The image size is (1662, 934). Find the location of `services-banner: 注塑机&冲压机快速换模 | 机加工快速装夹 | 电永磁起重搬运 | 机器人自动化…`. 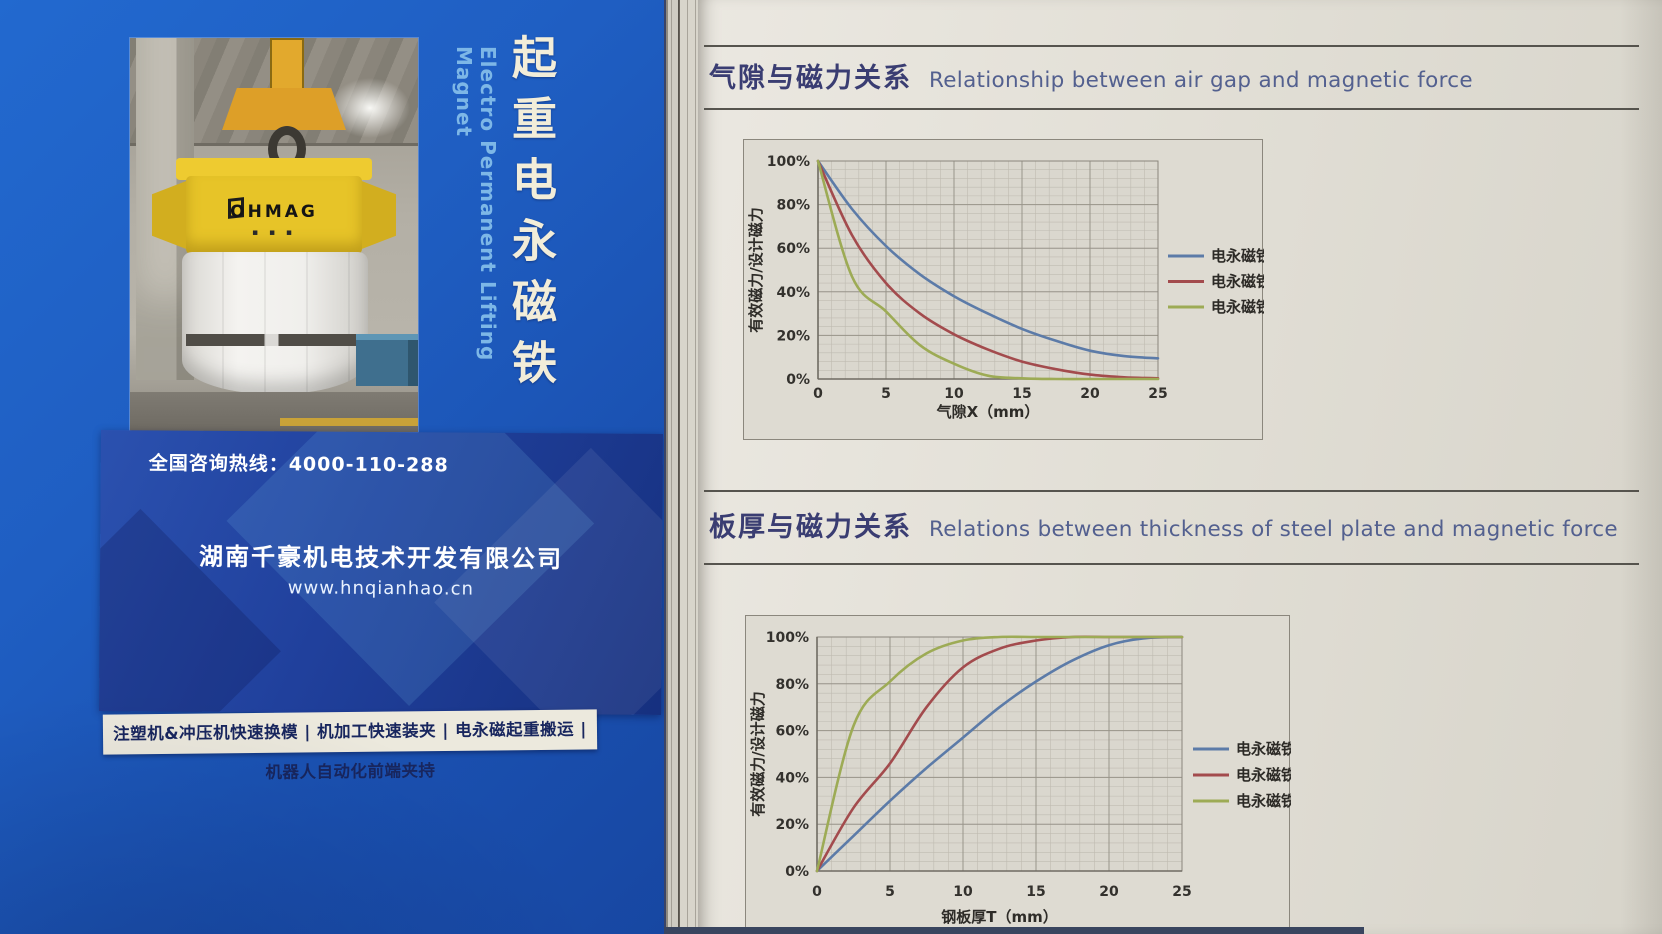

services-banner: 注塑机&冲压机快速换模 | 机加工快速装夹 | 电永磁起重搬运 | 机器人自动化… is located at coordinates (350, 745).